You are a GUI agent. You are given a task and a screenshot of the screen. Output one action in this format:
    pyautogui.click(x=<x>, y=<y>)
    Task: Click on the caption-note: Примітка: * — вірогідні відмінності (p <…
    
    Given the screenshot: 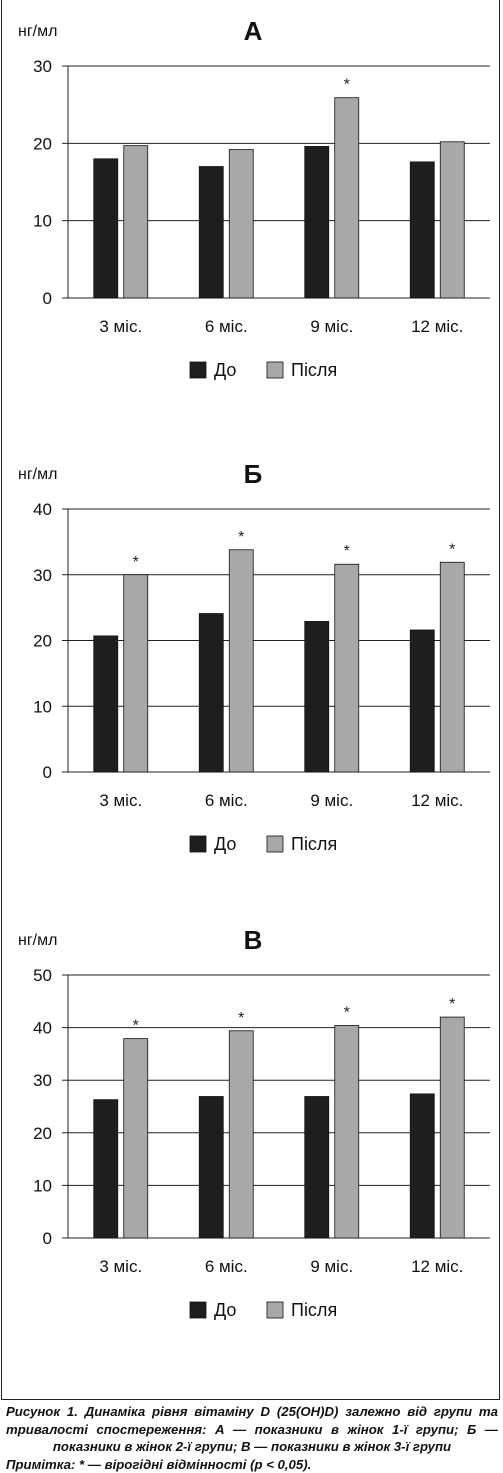 What is the action you would take?
    pyautogui.click(x=252, y=1464)
    